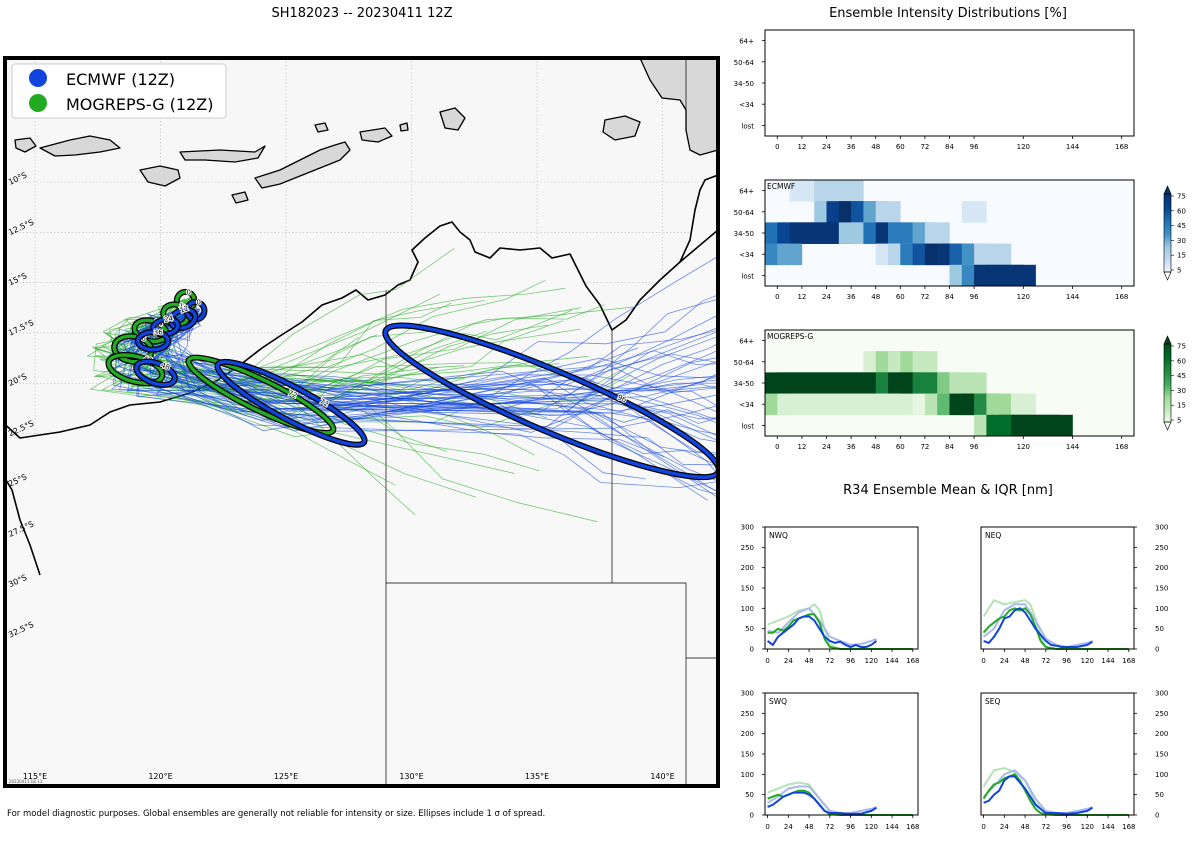  What do you see at coordinates (1128, 827) in the screenshot?
I see `r34-x-label: 168` at bounding box center [1128, 827].